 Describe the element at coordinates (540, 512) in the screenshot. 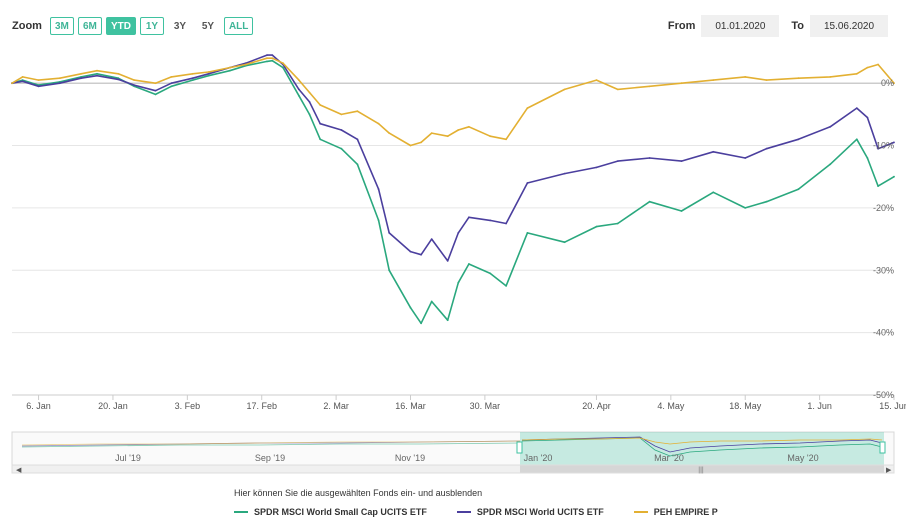

I see `legend-label-world: SPDR MSCI World UCITS ETF` at that location.